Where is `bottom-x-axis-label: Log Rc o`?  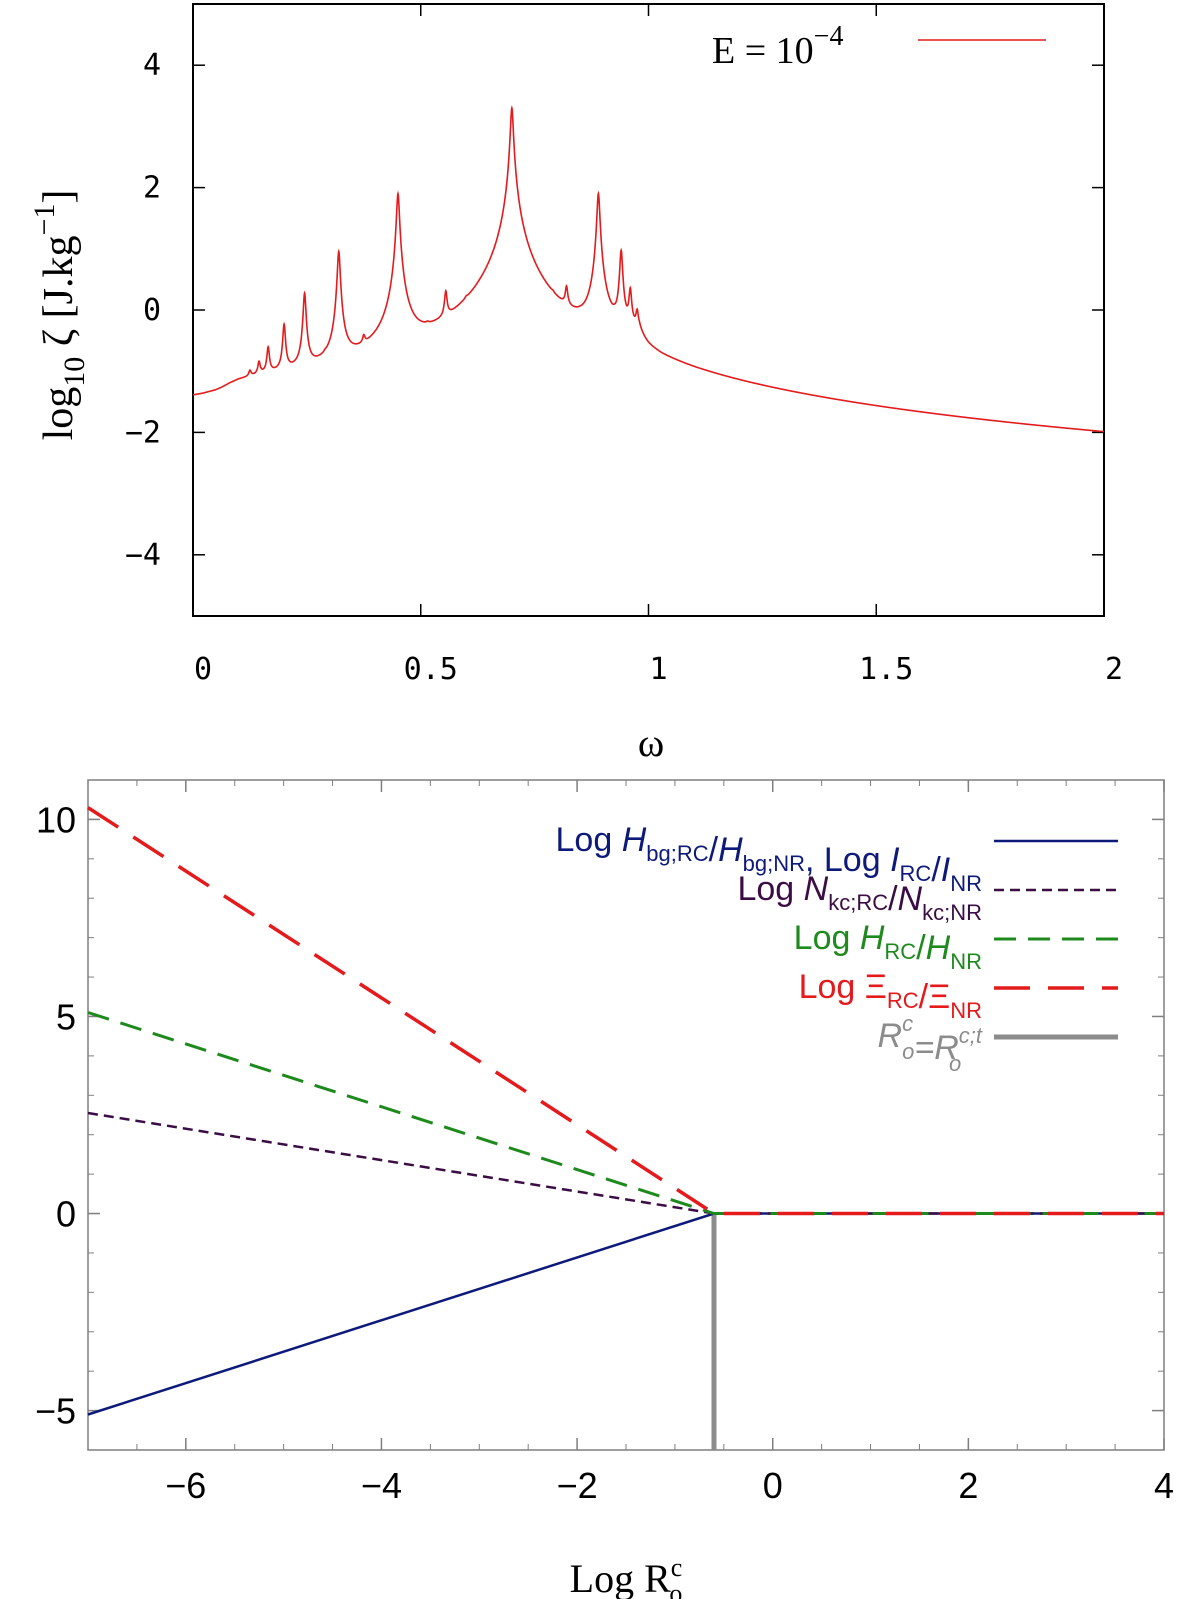
bottom-x-axis-label: Log Rc o is located at coordinates (626, 1576).